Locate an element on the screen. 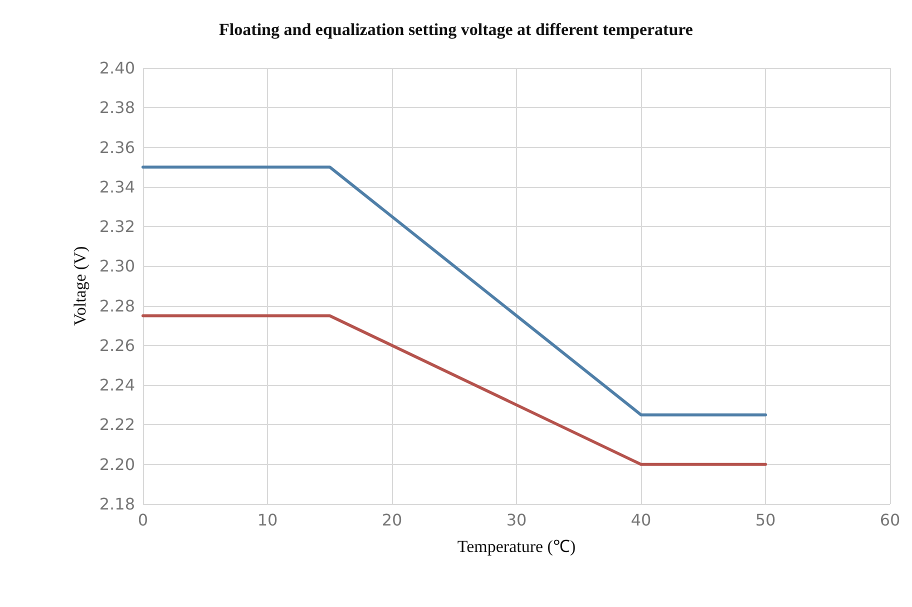 The image size is (912, 607). y-tick-label: 2.34 is located at coordinates (117, 186).